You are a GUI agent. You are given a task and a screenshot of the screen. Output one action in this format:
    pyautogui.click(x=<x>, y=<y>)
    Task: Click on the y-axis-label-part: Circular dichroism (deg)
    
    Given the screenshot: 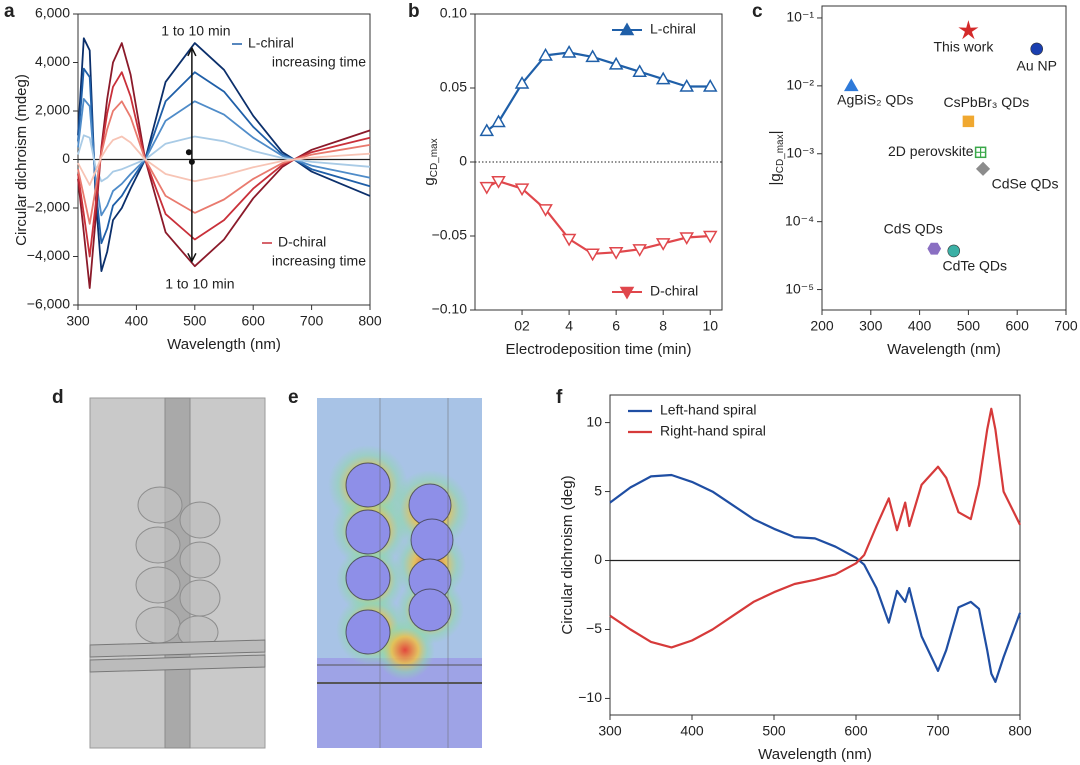 What is the action you would take?
    pyautogui.click(x=567, y=554)
    